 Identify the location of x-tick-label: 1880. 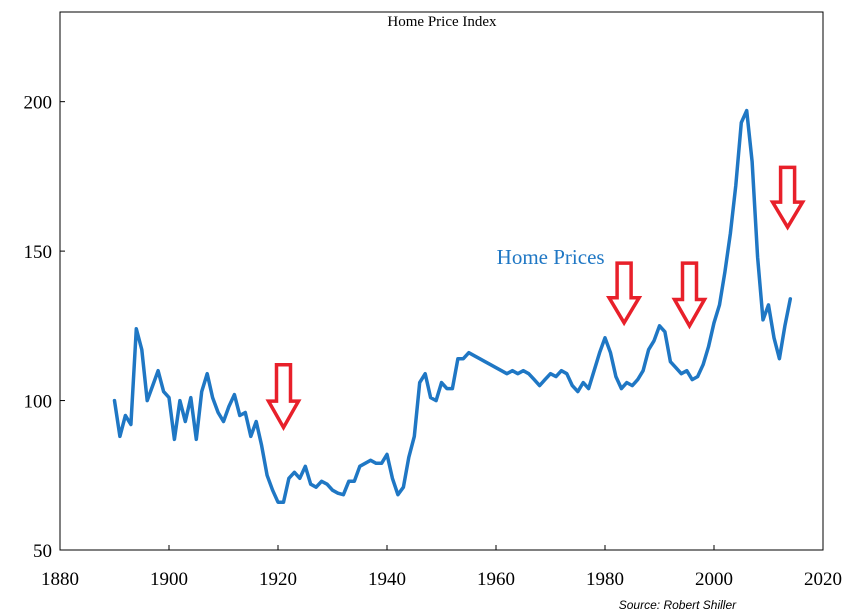
(60, 579).